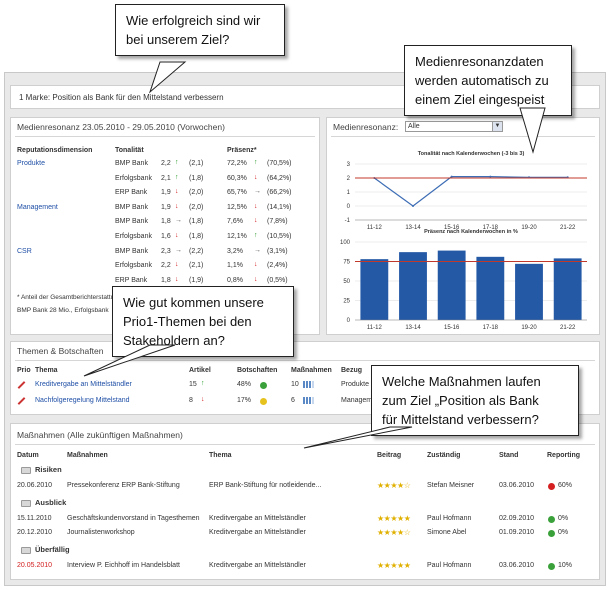 The width and height of the screenshot is (610, 590). What do you see at coordinates (37, 207) in the screenshot?
I see `dimension-link: Management` at bounding box center [37, 207].